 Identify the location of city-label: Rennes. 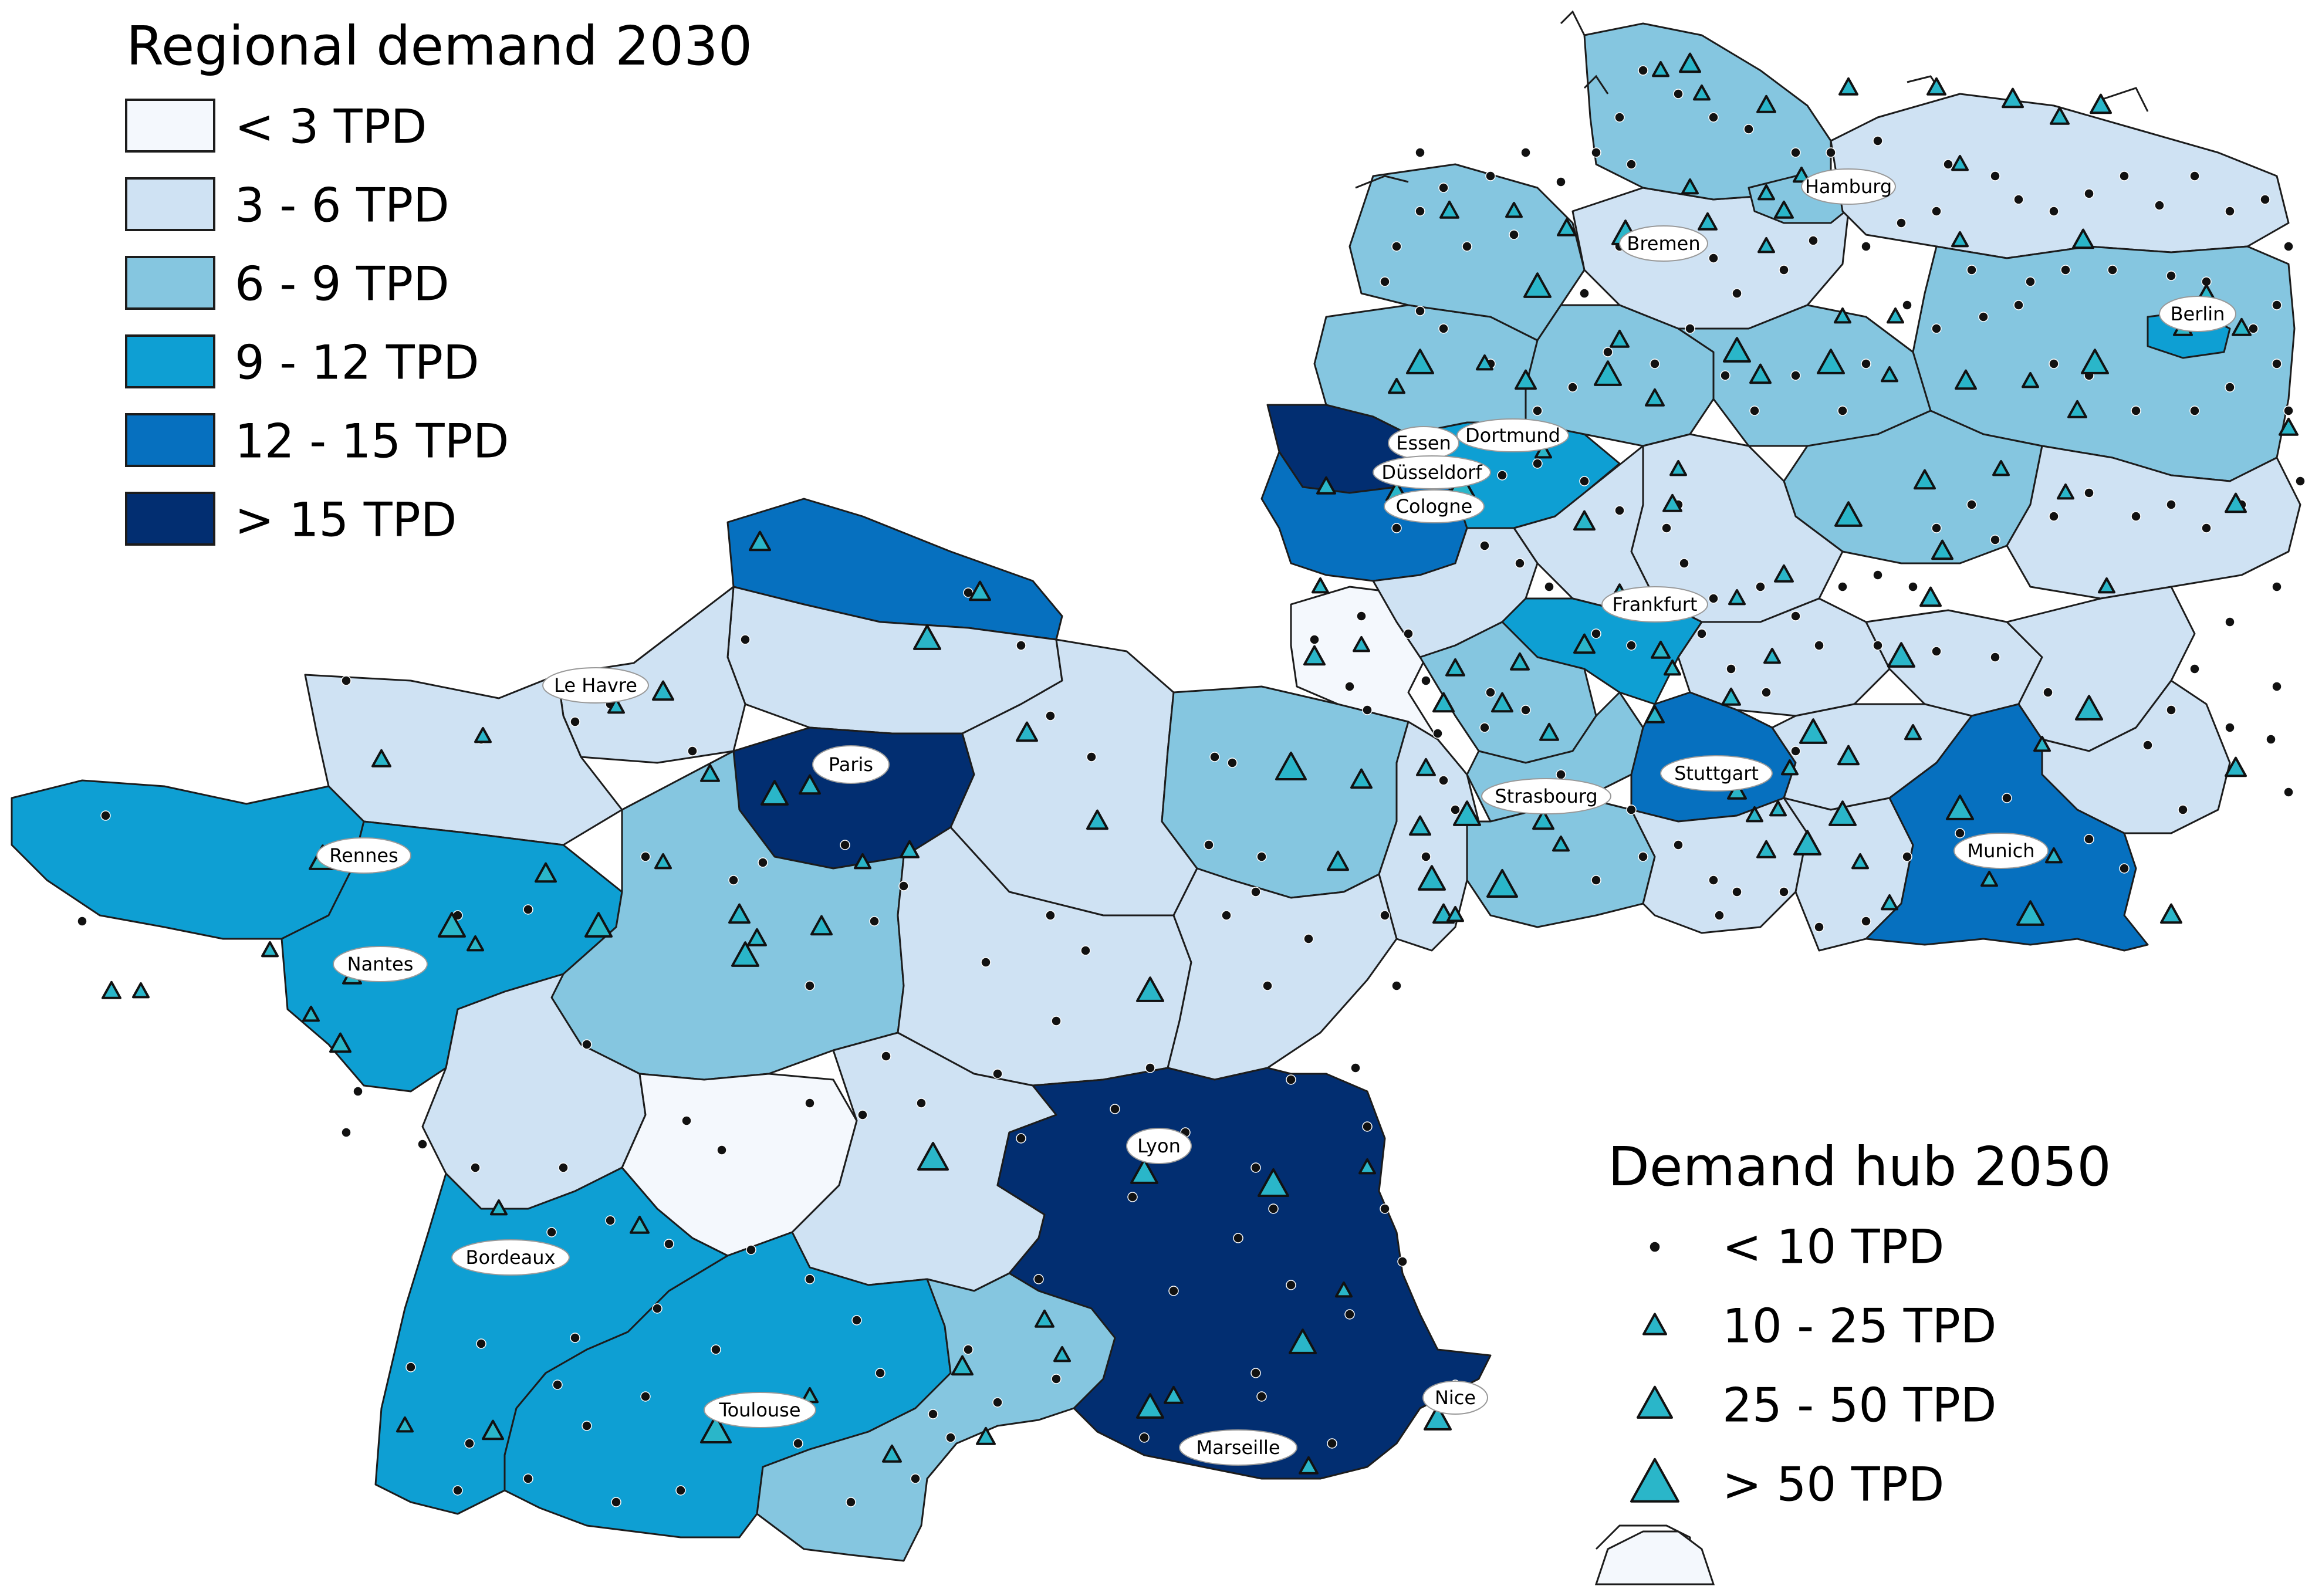
(363, 855).